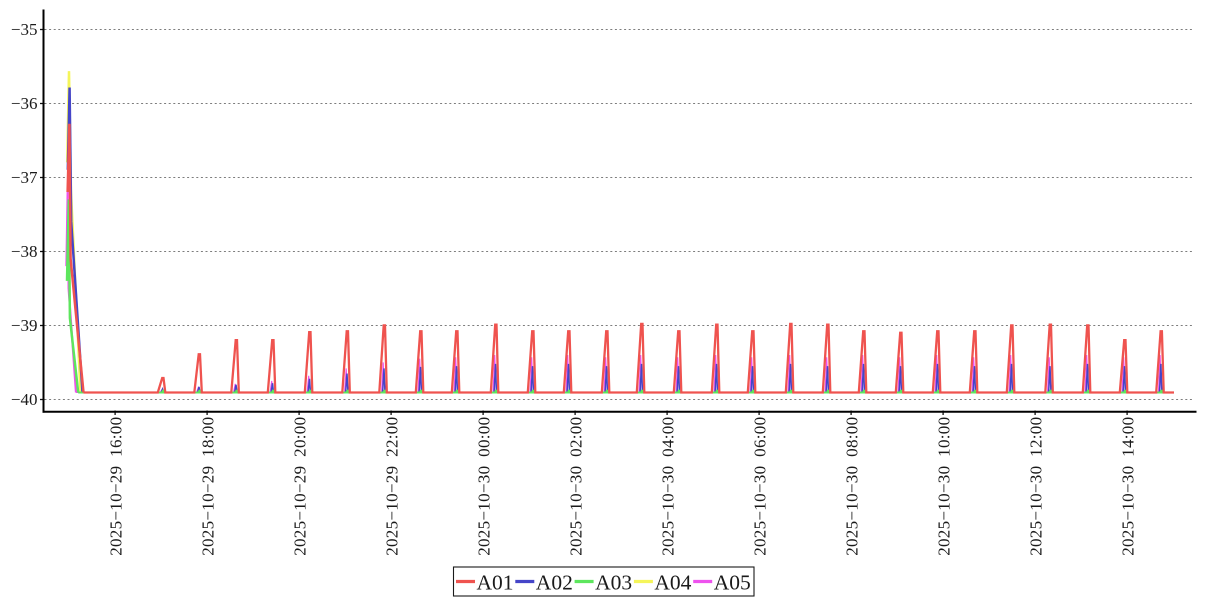  I want to click on svg-text: 2025−10−30 12:00, so click(1035, 486).